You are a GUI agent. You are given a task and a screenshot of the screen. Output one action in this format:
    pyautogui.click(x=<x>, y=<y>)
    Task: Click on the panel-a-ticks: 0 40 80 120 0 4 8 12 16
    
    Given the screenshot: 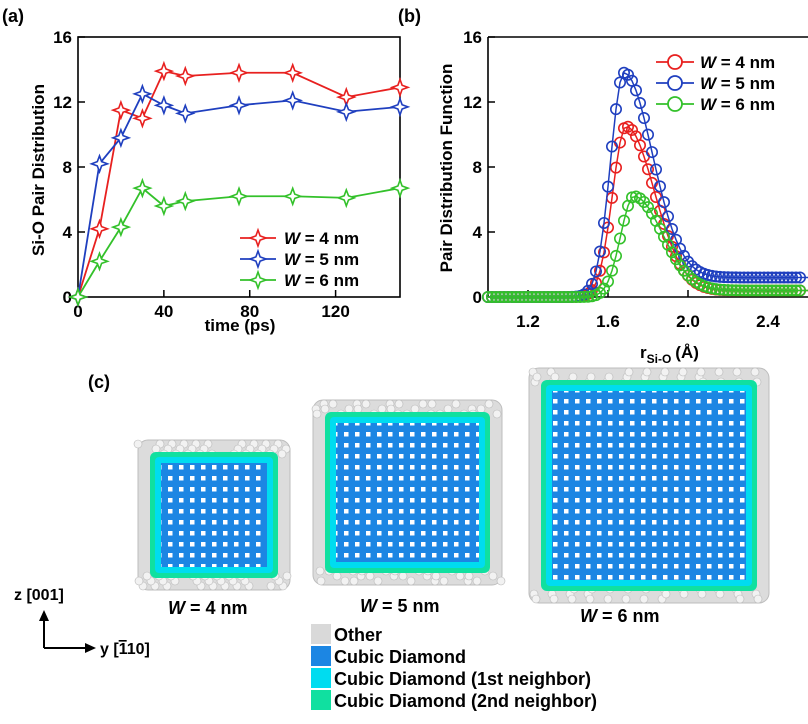 What is the action you would take?
    pyautogui.click(x=201, y=174)
    